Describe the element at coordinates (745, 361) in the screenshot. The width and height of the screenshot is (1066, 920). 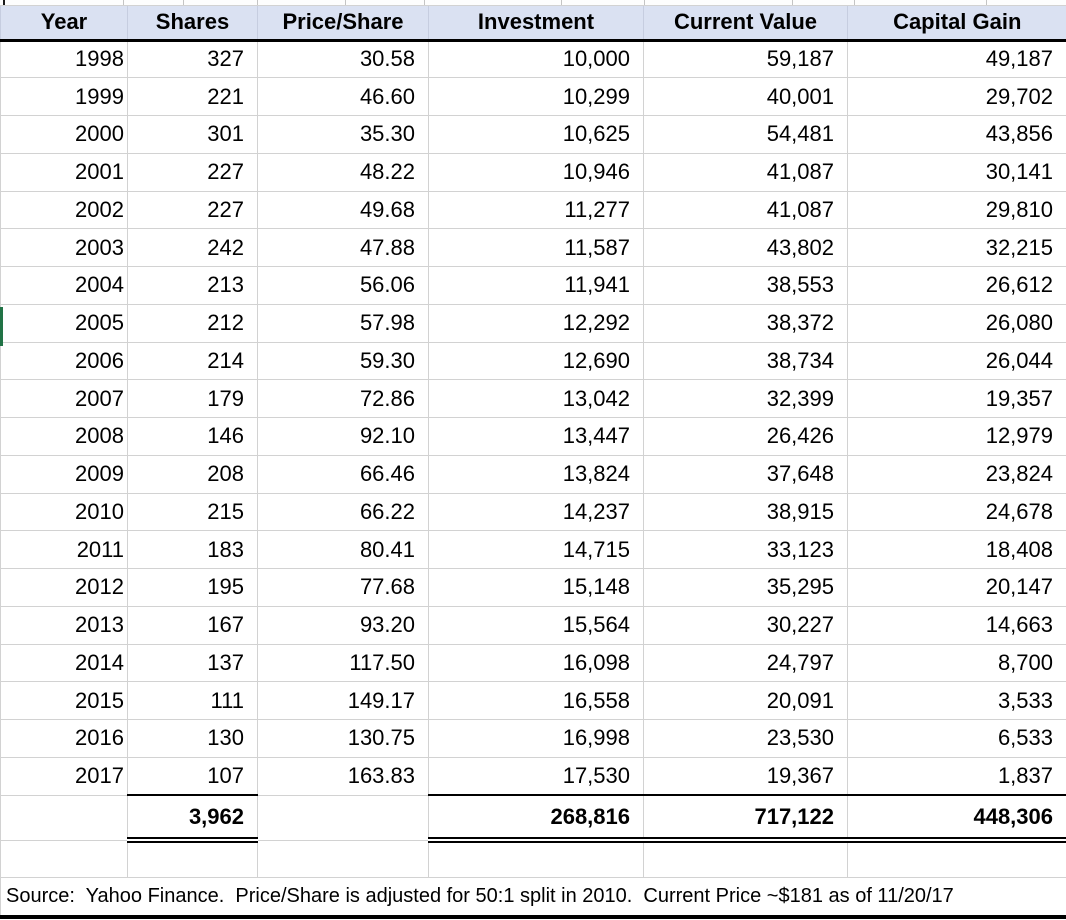
I see `cell-current-value: 38,734` at that location.